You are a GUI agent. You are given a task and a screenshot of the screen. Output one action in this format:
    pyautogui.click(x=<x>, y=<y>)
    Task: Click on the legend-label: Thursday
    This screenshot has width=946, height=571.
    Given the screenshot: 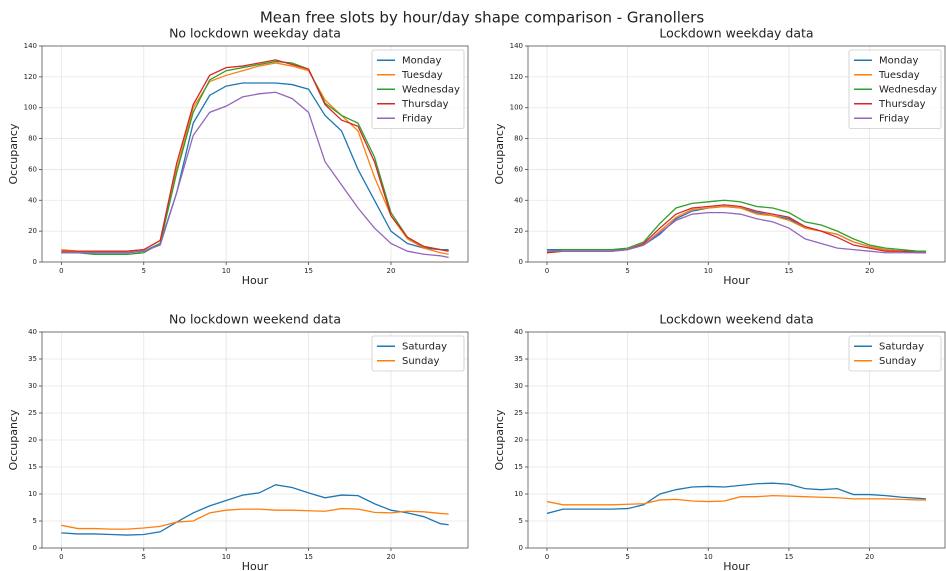 What is the action you would take?
    pyautogui.click(x=425, y=104)
    